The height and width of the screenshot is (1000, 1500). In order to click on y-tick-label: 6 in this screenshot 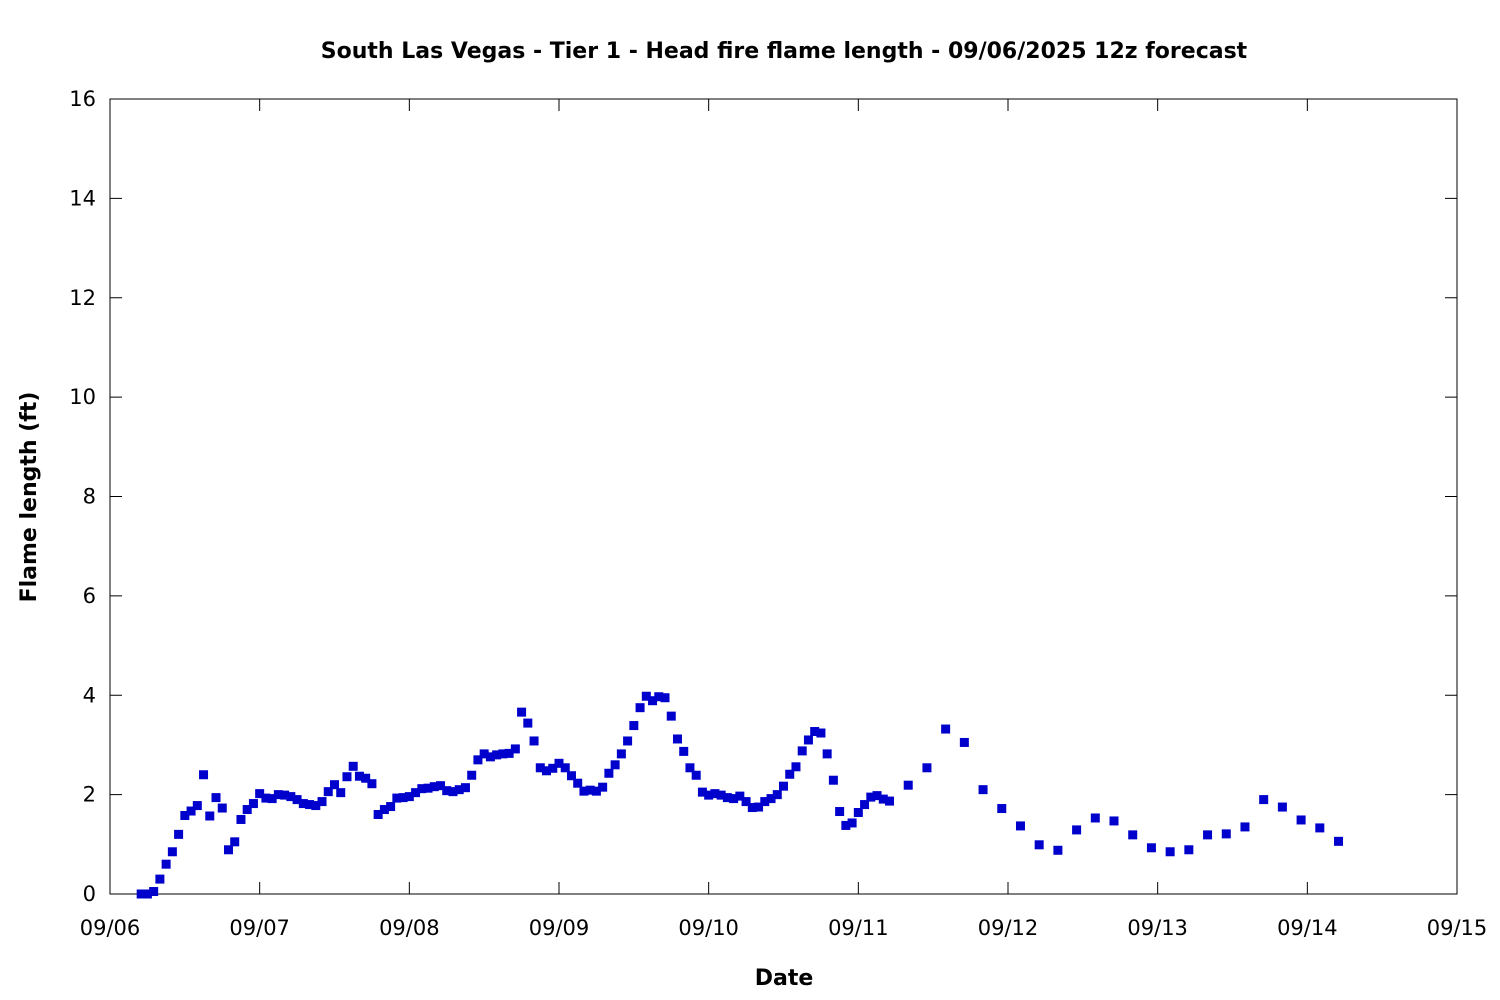, I will do `click(89, 596)`.